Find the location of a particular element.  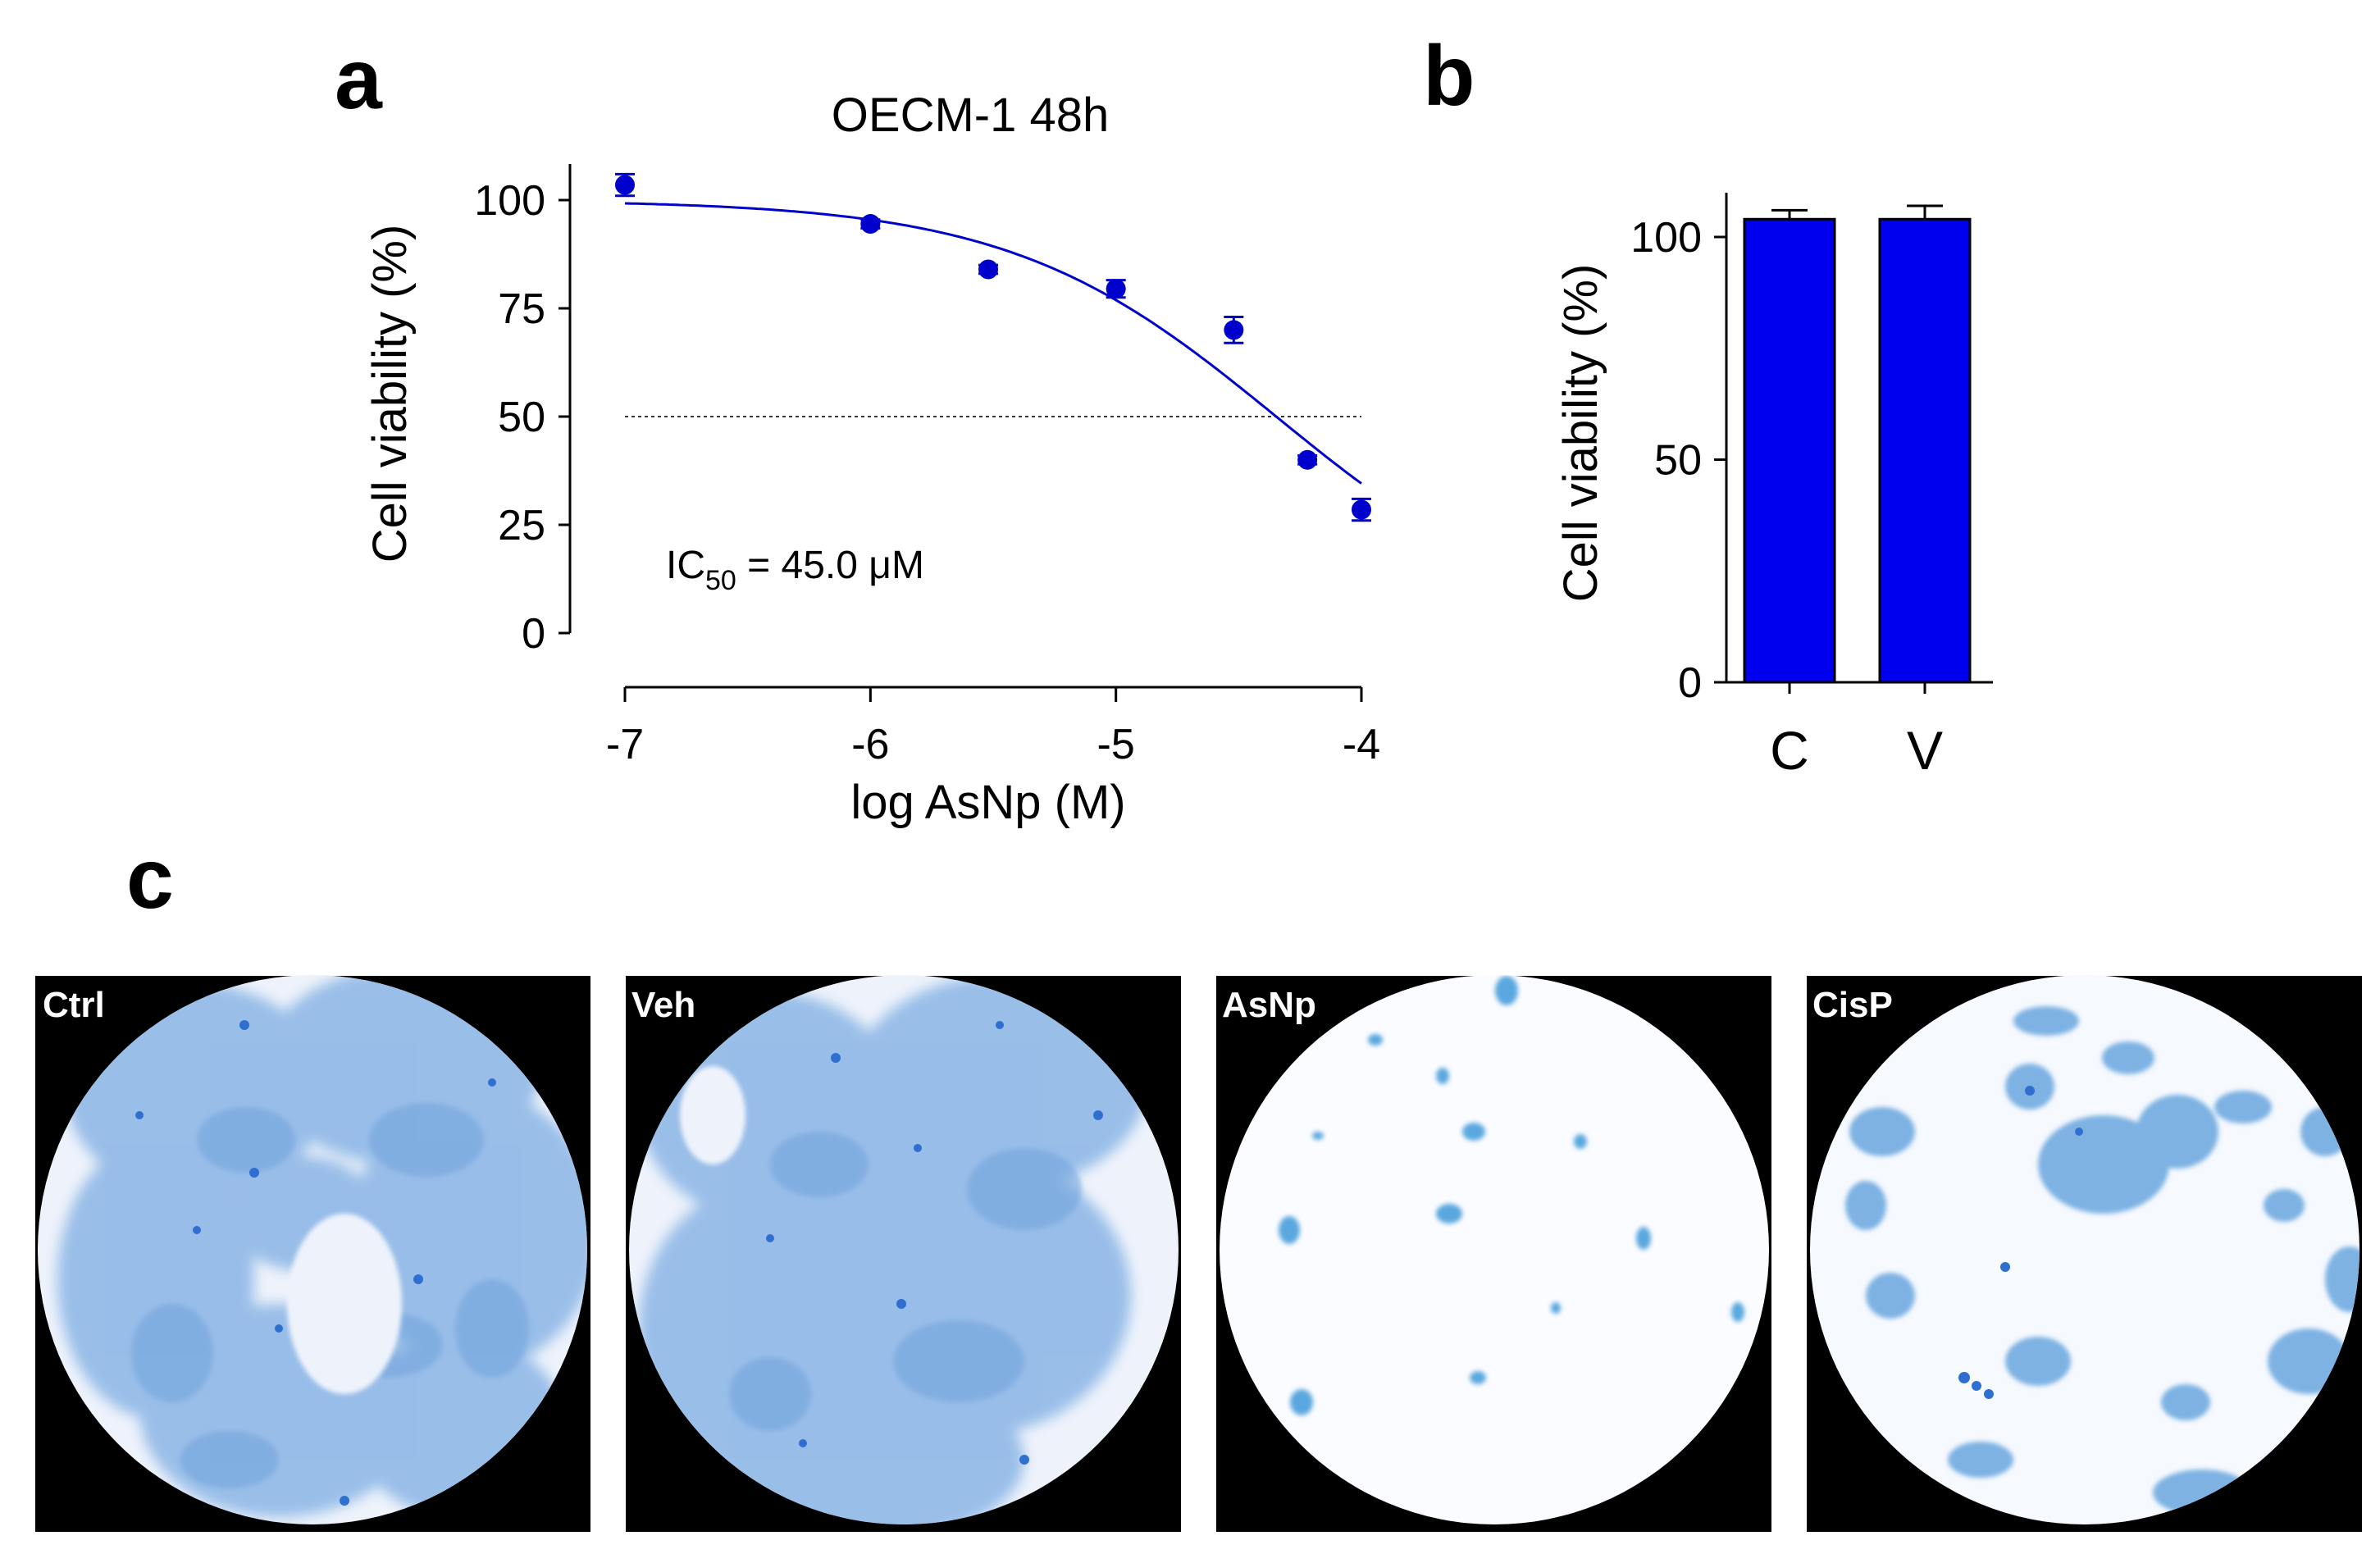

bar-c is located at coordinates (1790, 446).